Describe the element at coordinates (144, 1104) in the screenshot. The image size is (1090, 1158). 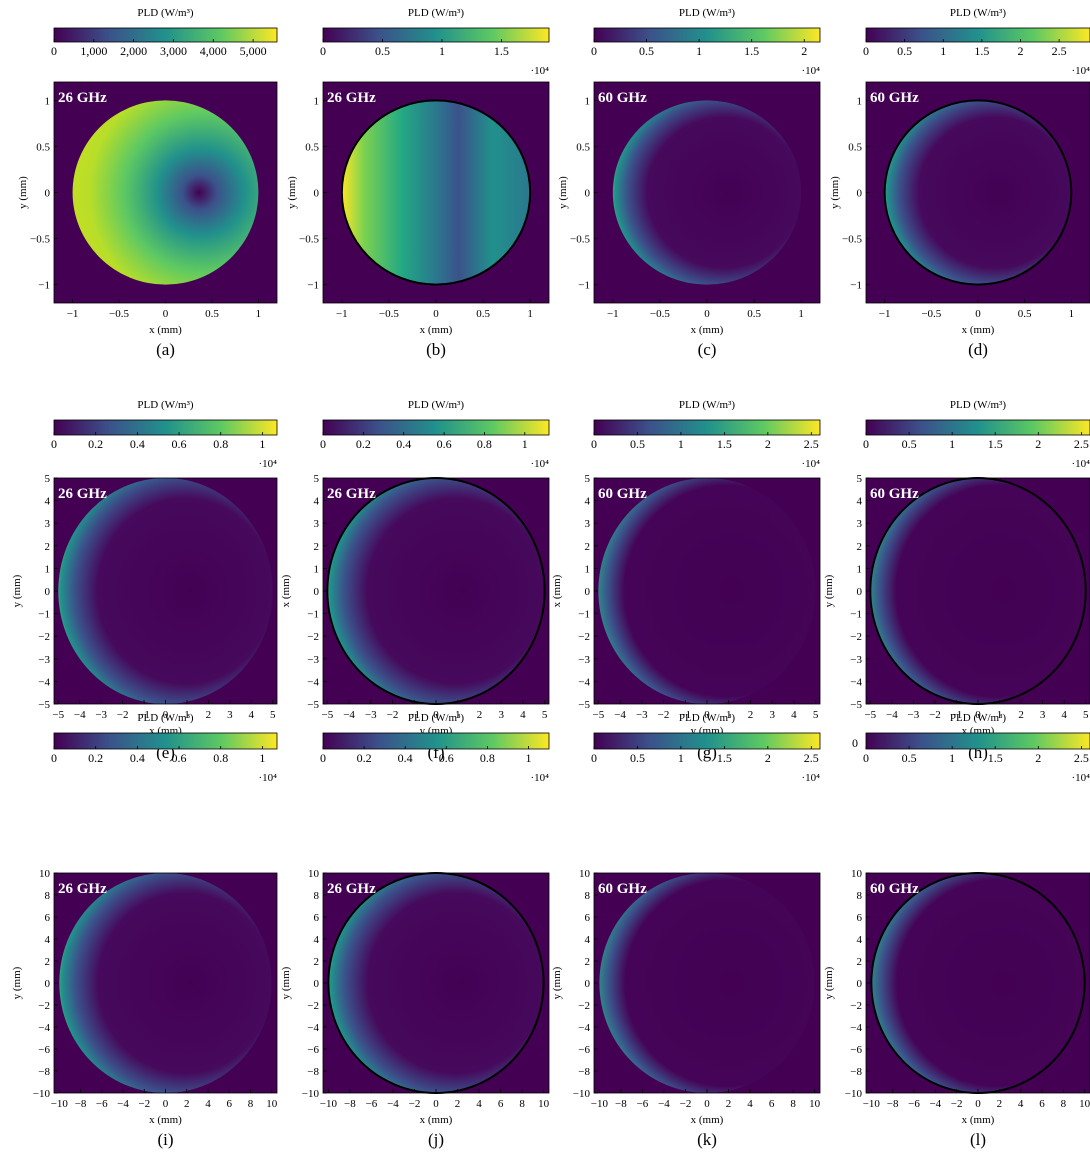
I see `x-tick-label: −2` at that location.